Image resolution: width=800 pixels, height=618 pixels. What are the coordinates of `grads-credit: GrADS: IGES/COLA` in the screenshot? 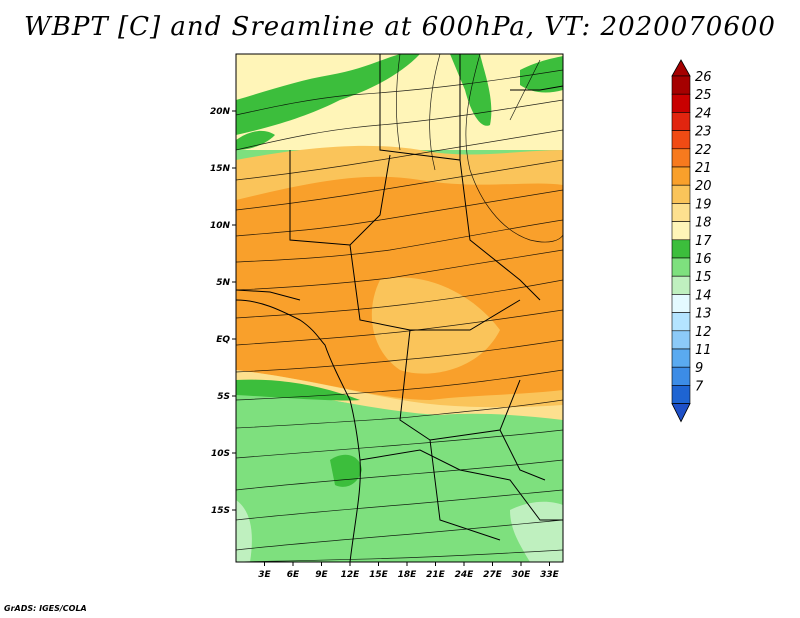 It's located at (45, 608).